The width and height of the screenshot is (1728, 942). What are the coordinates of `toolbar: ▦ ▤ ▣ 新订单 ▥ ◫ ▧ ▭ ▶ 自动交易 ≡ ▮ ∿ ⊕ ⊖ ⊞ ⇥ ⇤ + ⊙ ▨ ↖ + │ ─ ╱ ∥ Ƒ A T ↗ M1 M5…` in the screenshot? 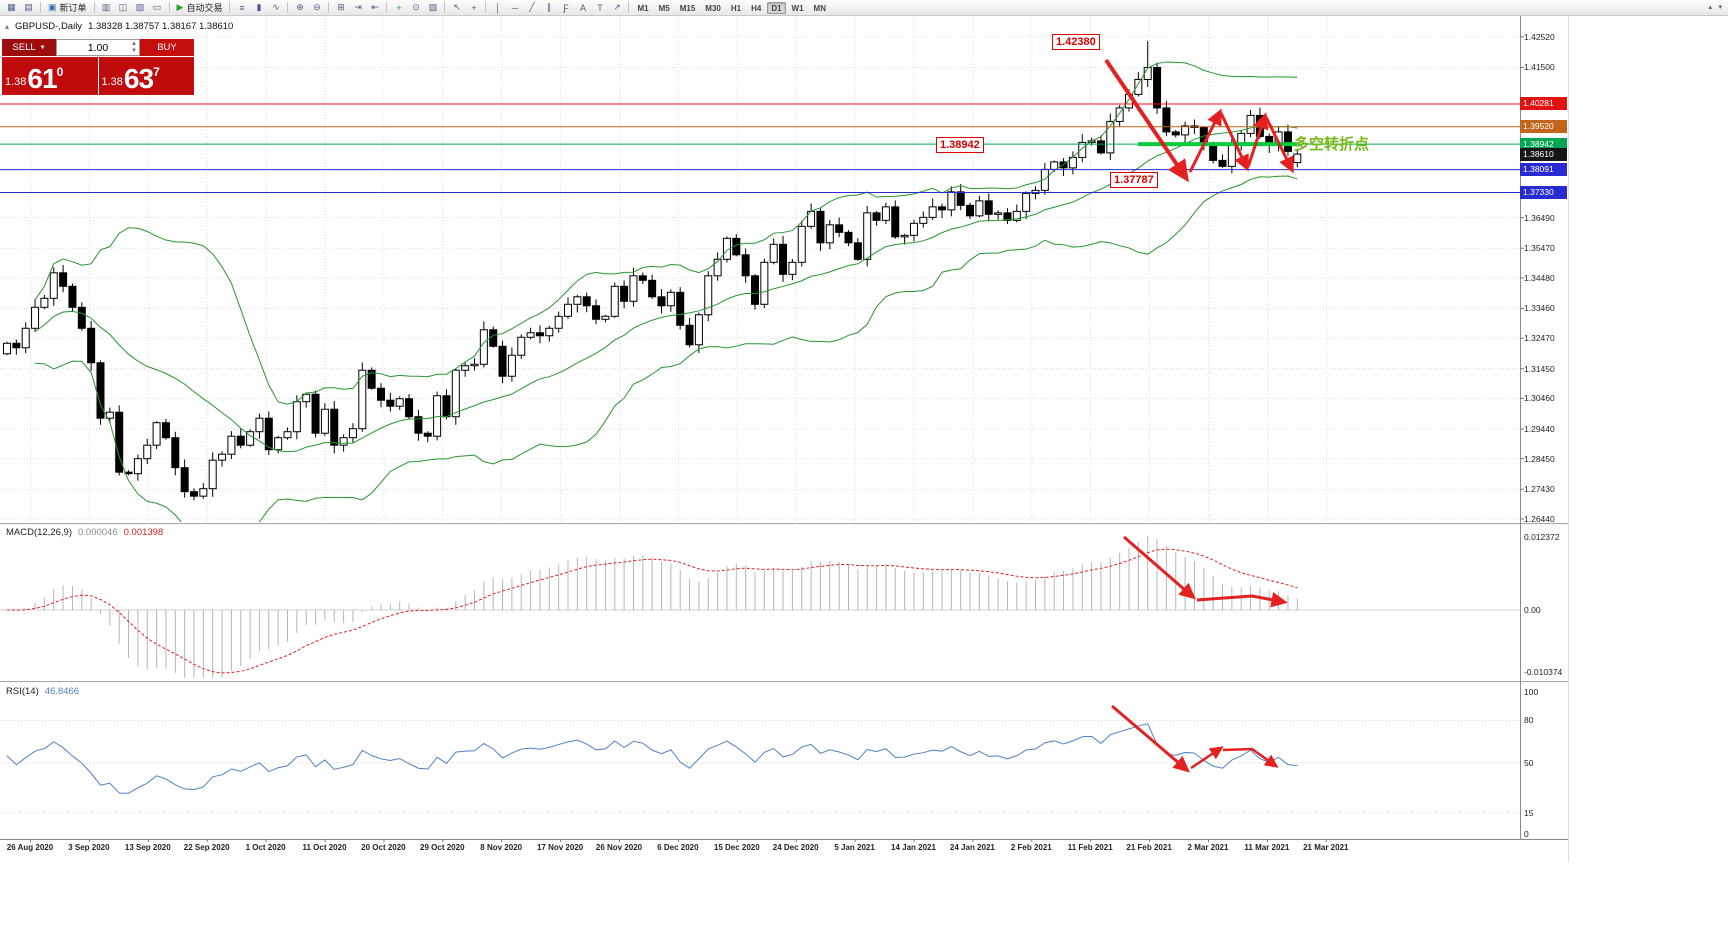 It's located at (864, 8).